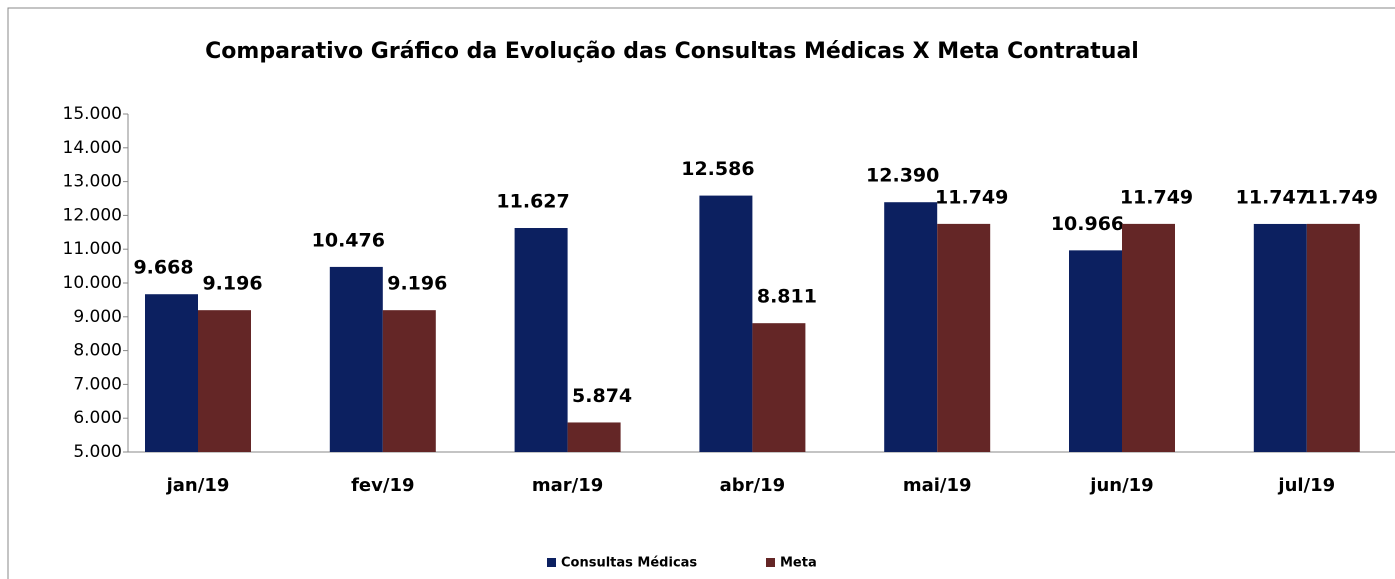 This screenshot has width=1395, height=579. What do you see at coordinates (567, 485) in the screenshot?
I see `x-tick-label: mar/19` at bounding box center [567, 485].